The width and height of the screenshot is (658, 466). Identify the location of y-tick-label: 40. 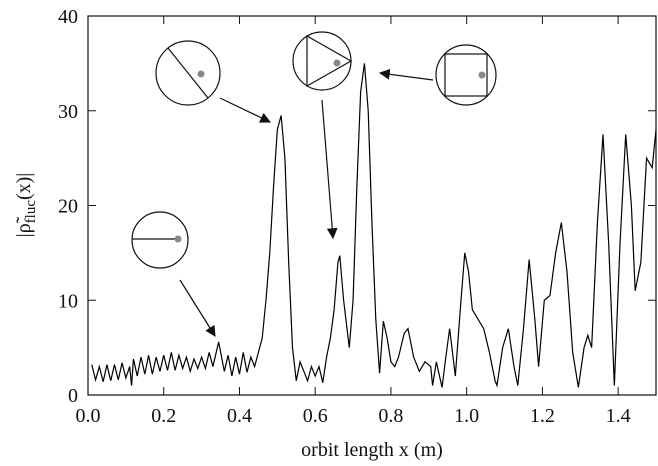
(68, 17).